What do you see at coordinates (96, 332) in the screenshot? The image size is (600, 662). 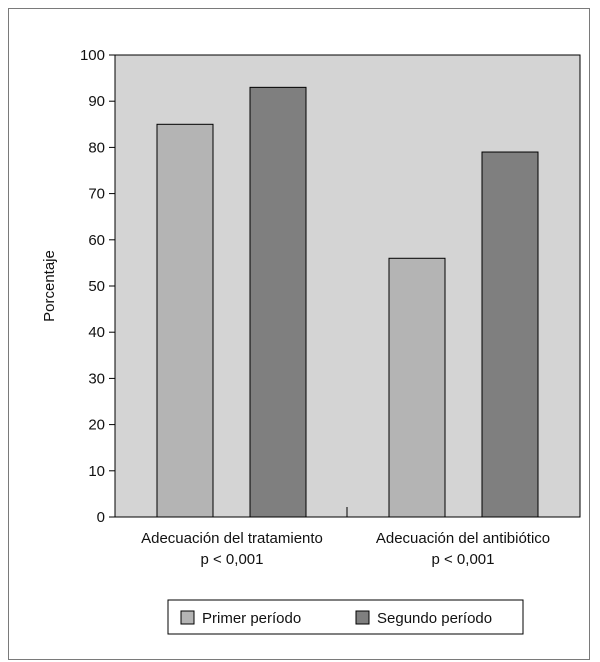 I see `y-tick-label: 40` at bounding box center [96, 332].